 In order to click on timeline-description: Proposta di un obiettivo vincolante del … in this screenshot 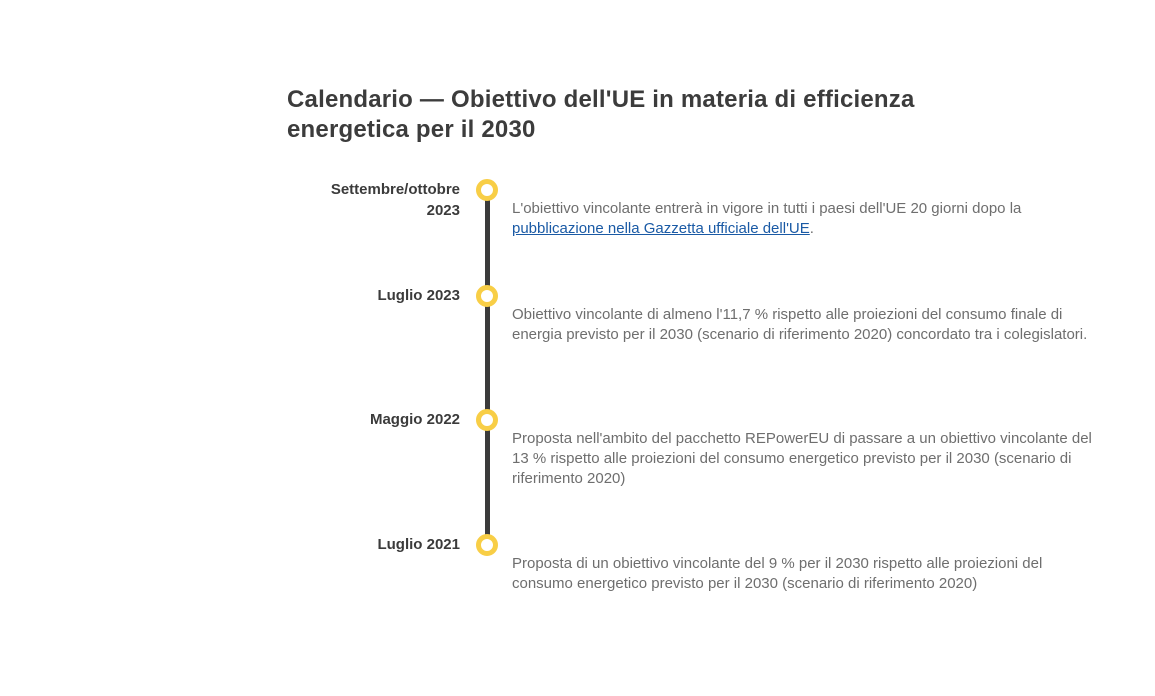, I will do `click(777, 573)`.